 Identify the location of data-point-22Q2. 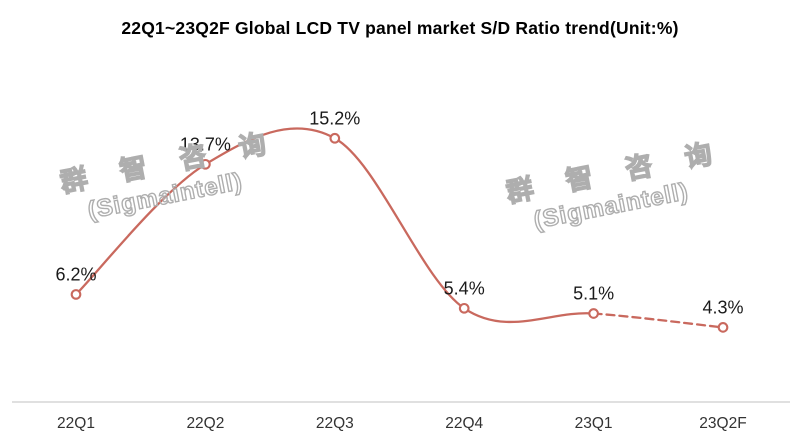
(205, 164).